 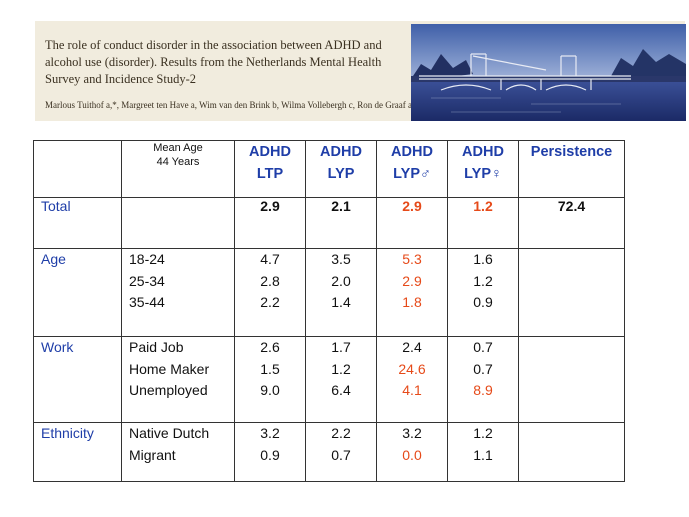 I want to click on mean-age-header: Mean Age 44 Years, so click(x=178, y=169).